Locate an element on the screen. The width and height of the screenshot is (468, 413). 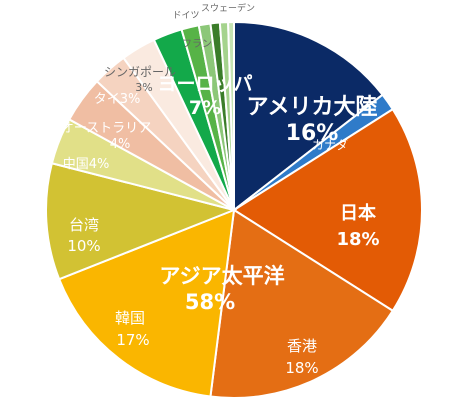
slice-label: オーストラリア is located at coordinates (106, 128).